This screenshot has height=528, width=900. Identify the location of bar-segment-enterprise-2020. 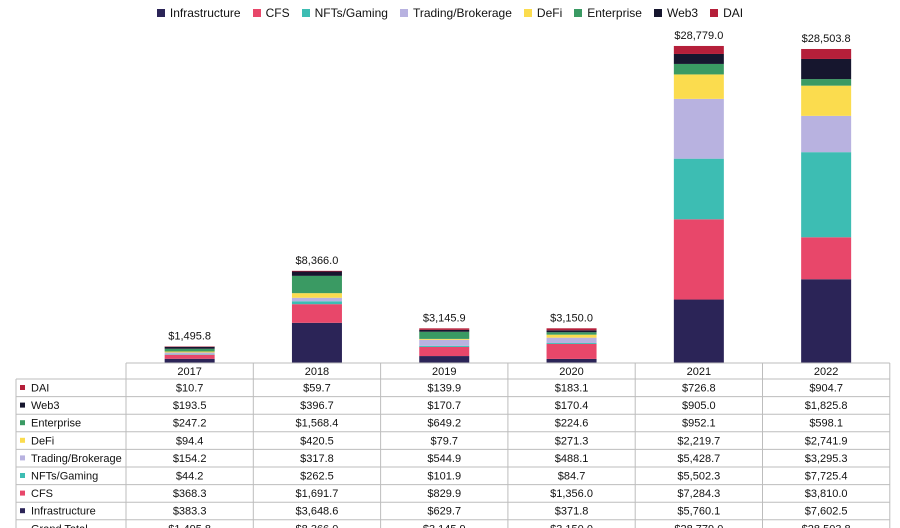
(571, 333).